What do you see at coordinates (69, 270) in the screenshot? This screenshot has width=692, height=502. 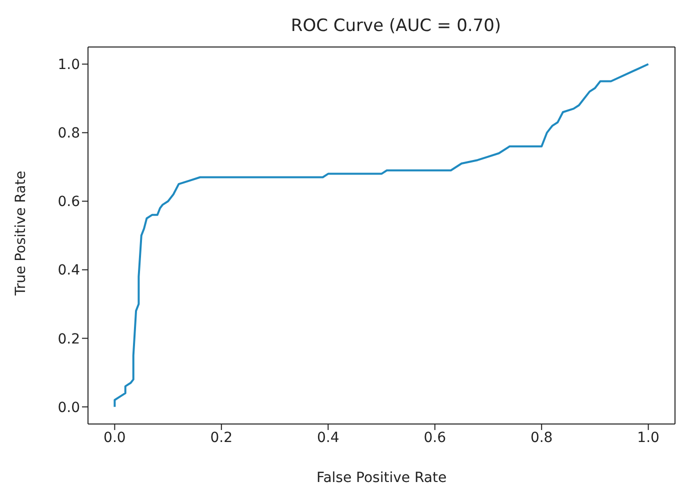 I see `y-tick-label: 0.4` at bounding box center [69, 270].